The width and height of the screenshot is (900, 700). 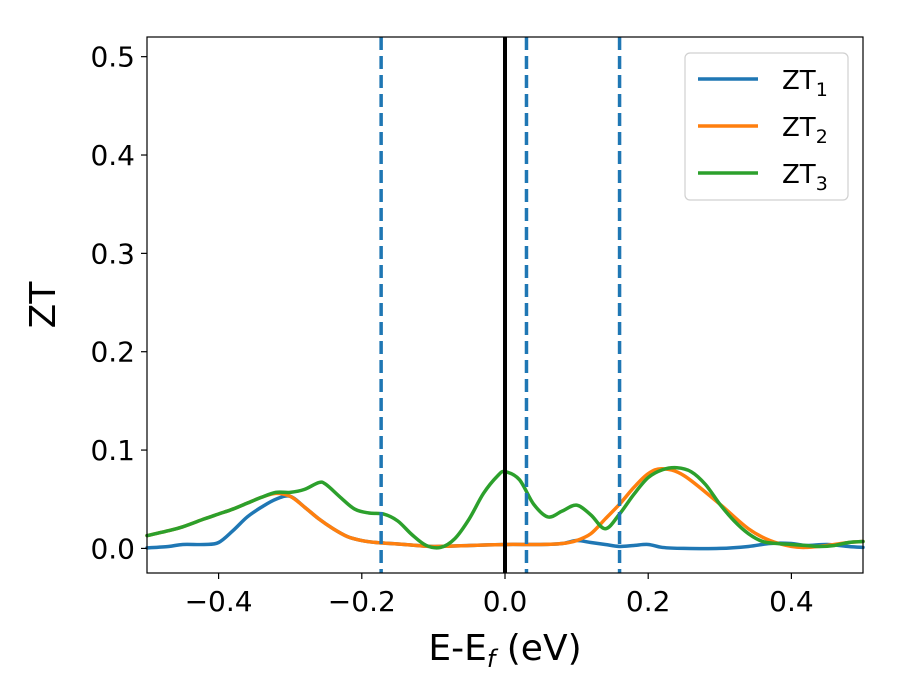 I want to click on y-tick-label: 0.5, so click(x=112, y=57).